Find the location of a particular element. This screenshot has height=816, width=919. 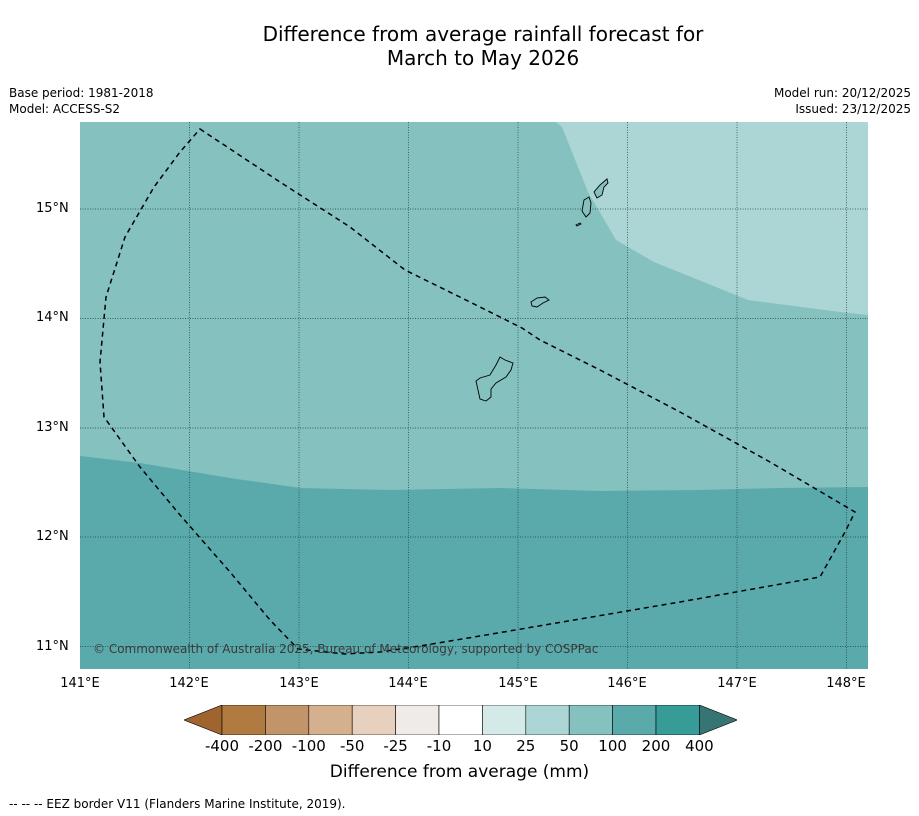

lat-label-15: 15°N is located at coordinates (52, 208).